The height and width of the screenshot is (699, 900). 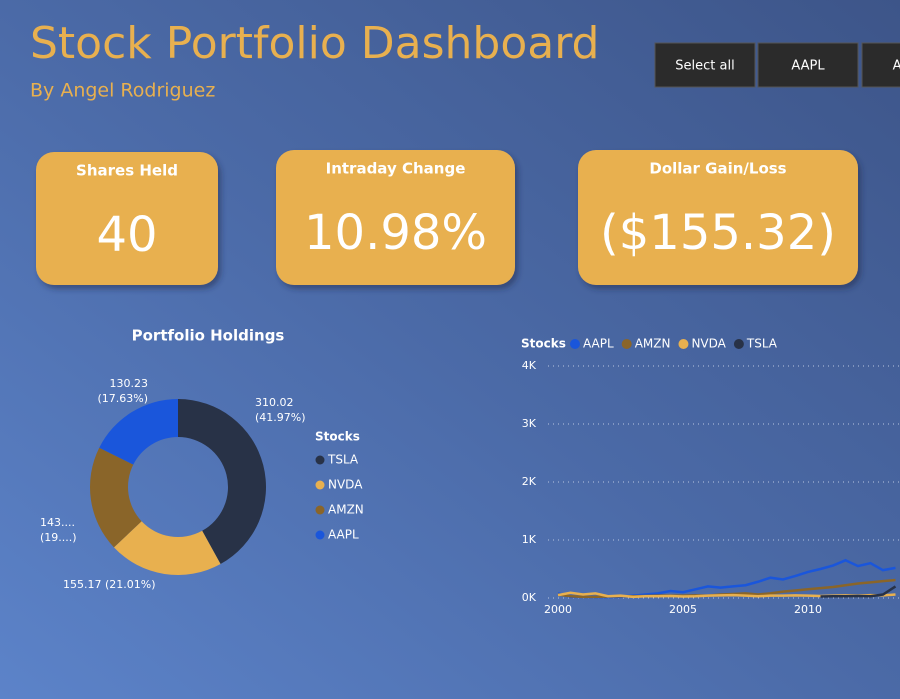 I want to click on kpi-label: Dollar Gain/Loss, so click(x=717, y=169).